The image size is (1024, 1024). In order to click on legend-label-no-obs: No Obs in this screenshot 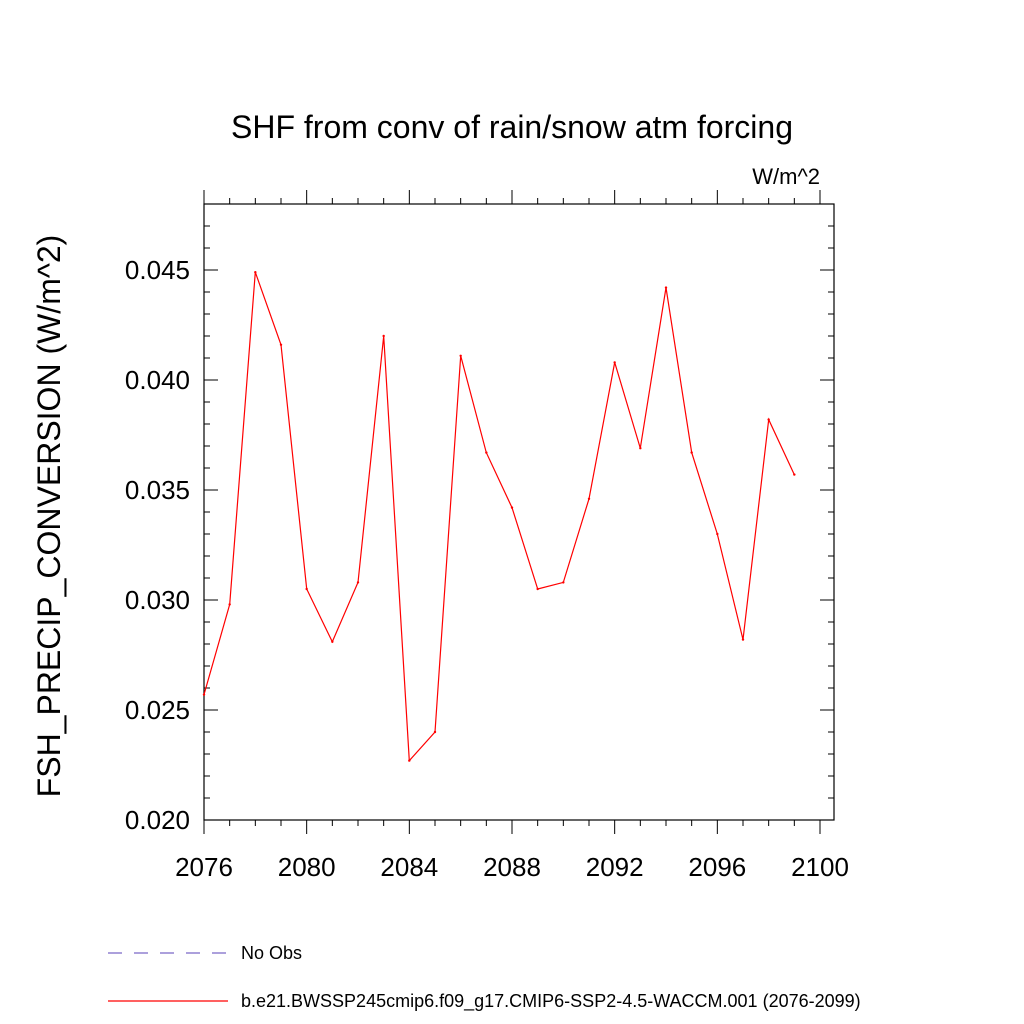, I will do `click(271, 953)`.